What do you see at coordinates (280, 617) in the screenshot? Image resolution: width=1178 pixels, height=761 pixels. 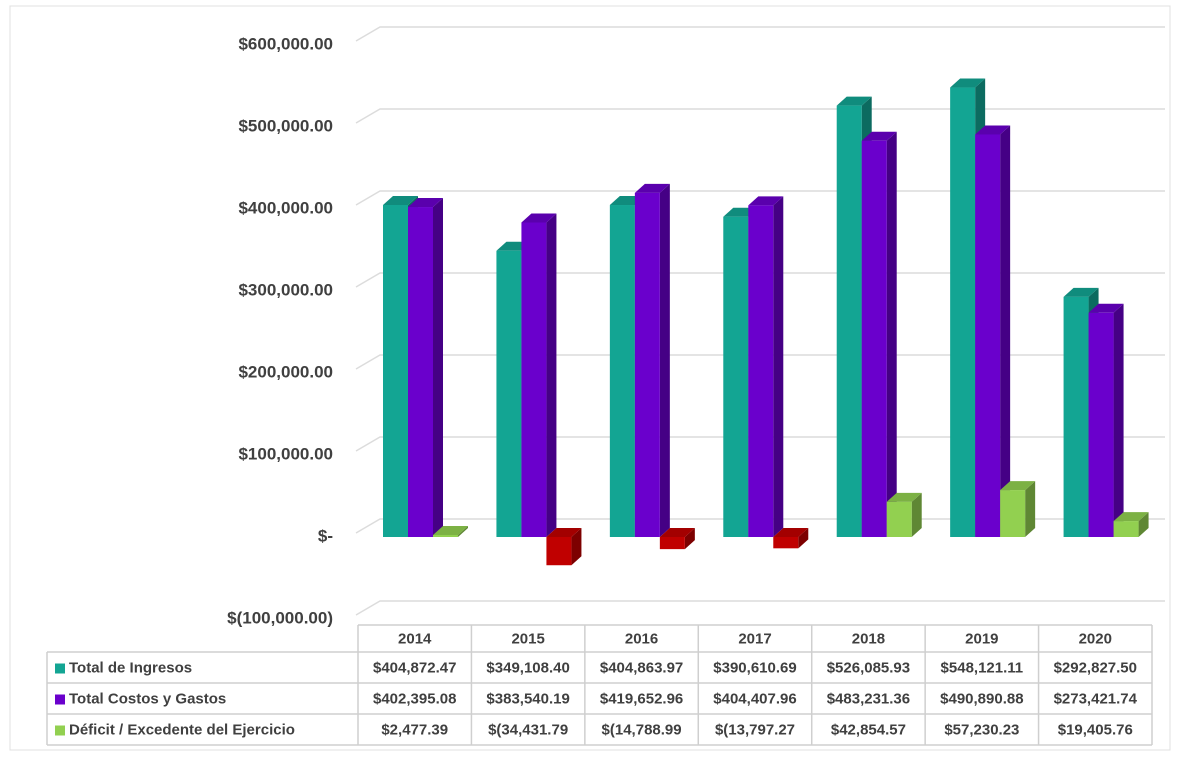 I see `y-tick-label: $(100,000.00)` at bounding box center [280, 617].